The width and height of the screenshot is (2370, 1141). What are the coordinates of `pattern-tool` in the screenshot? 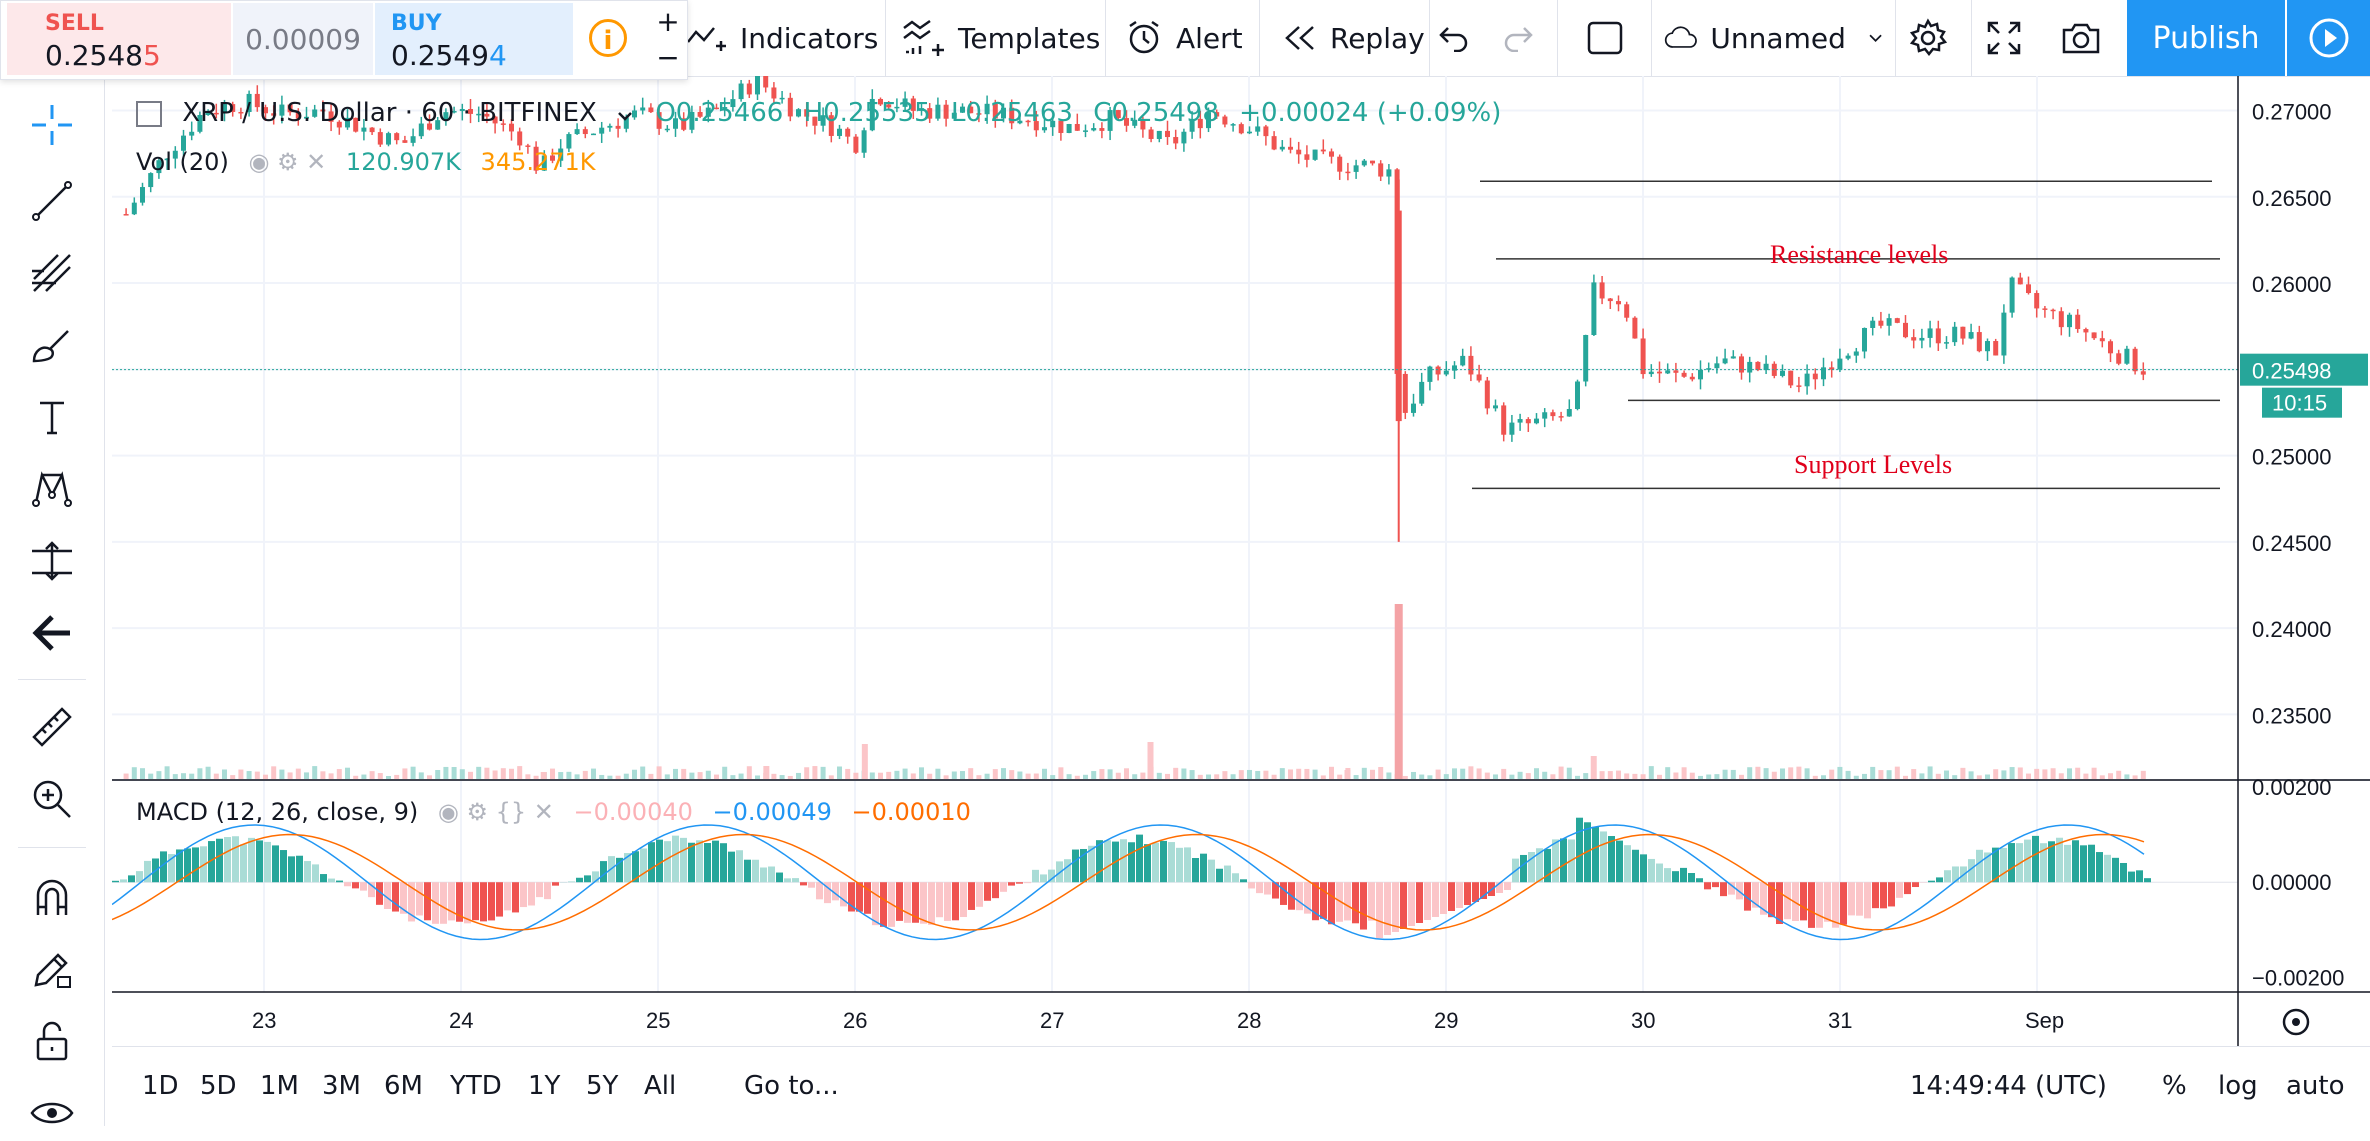 It's located at (52, 489).